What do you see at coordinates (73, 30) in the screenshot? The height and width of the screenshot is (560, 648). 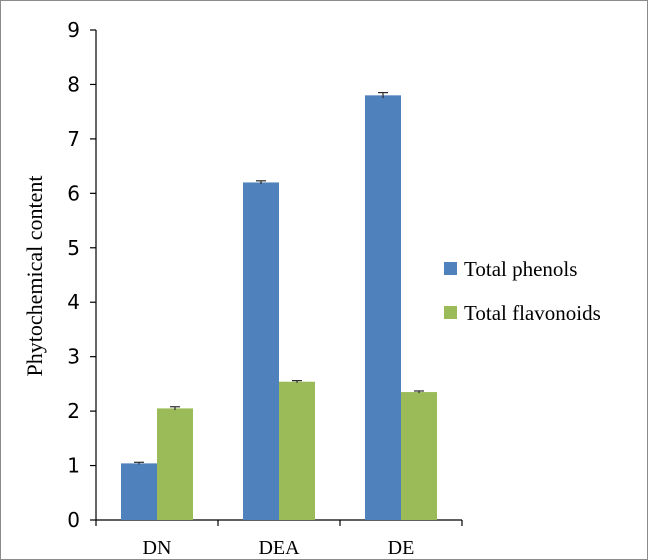 I see `y-tick-label: 9` at bounding box center [73, 30].